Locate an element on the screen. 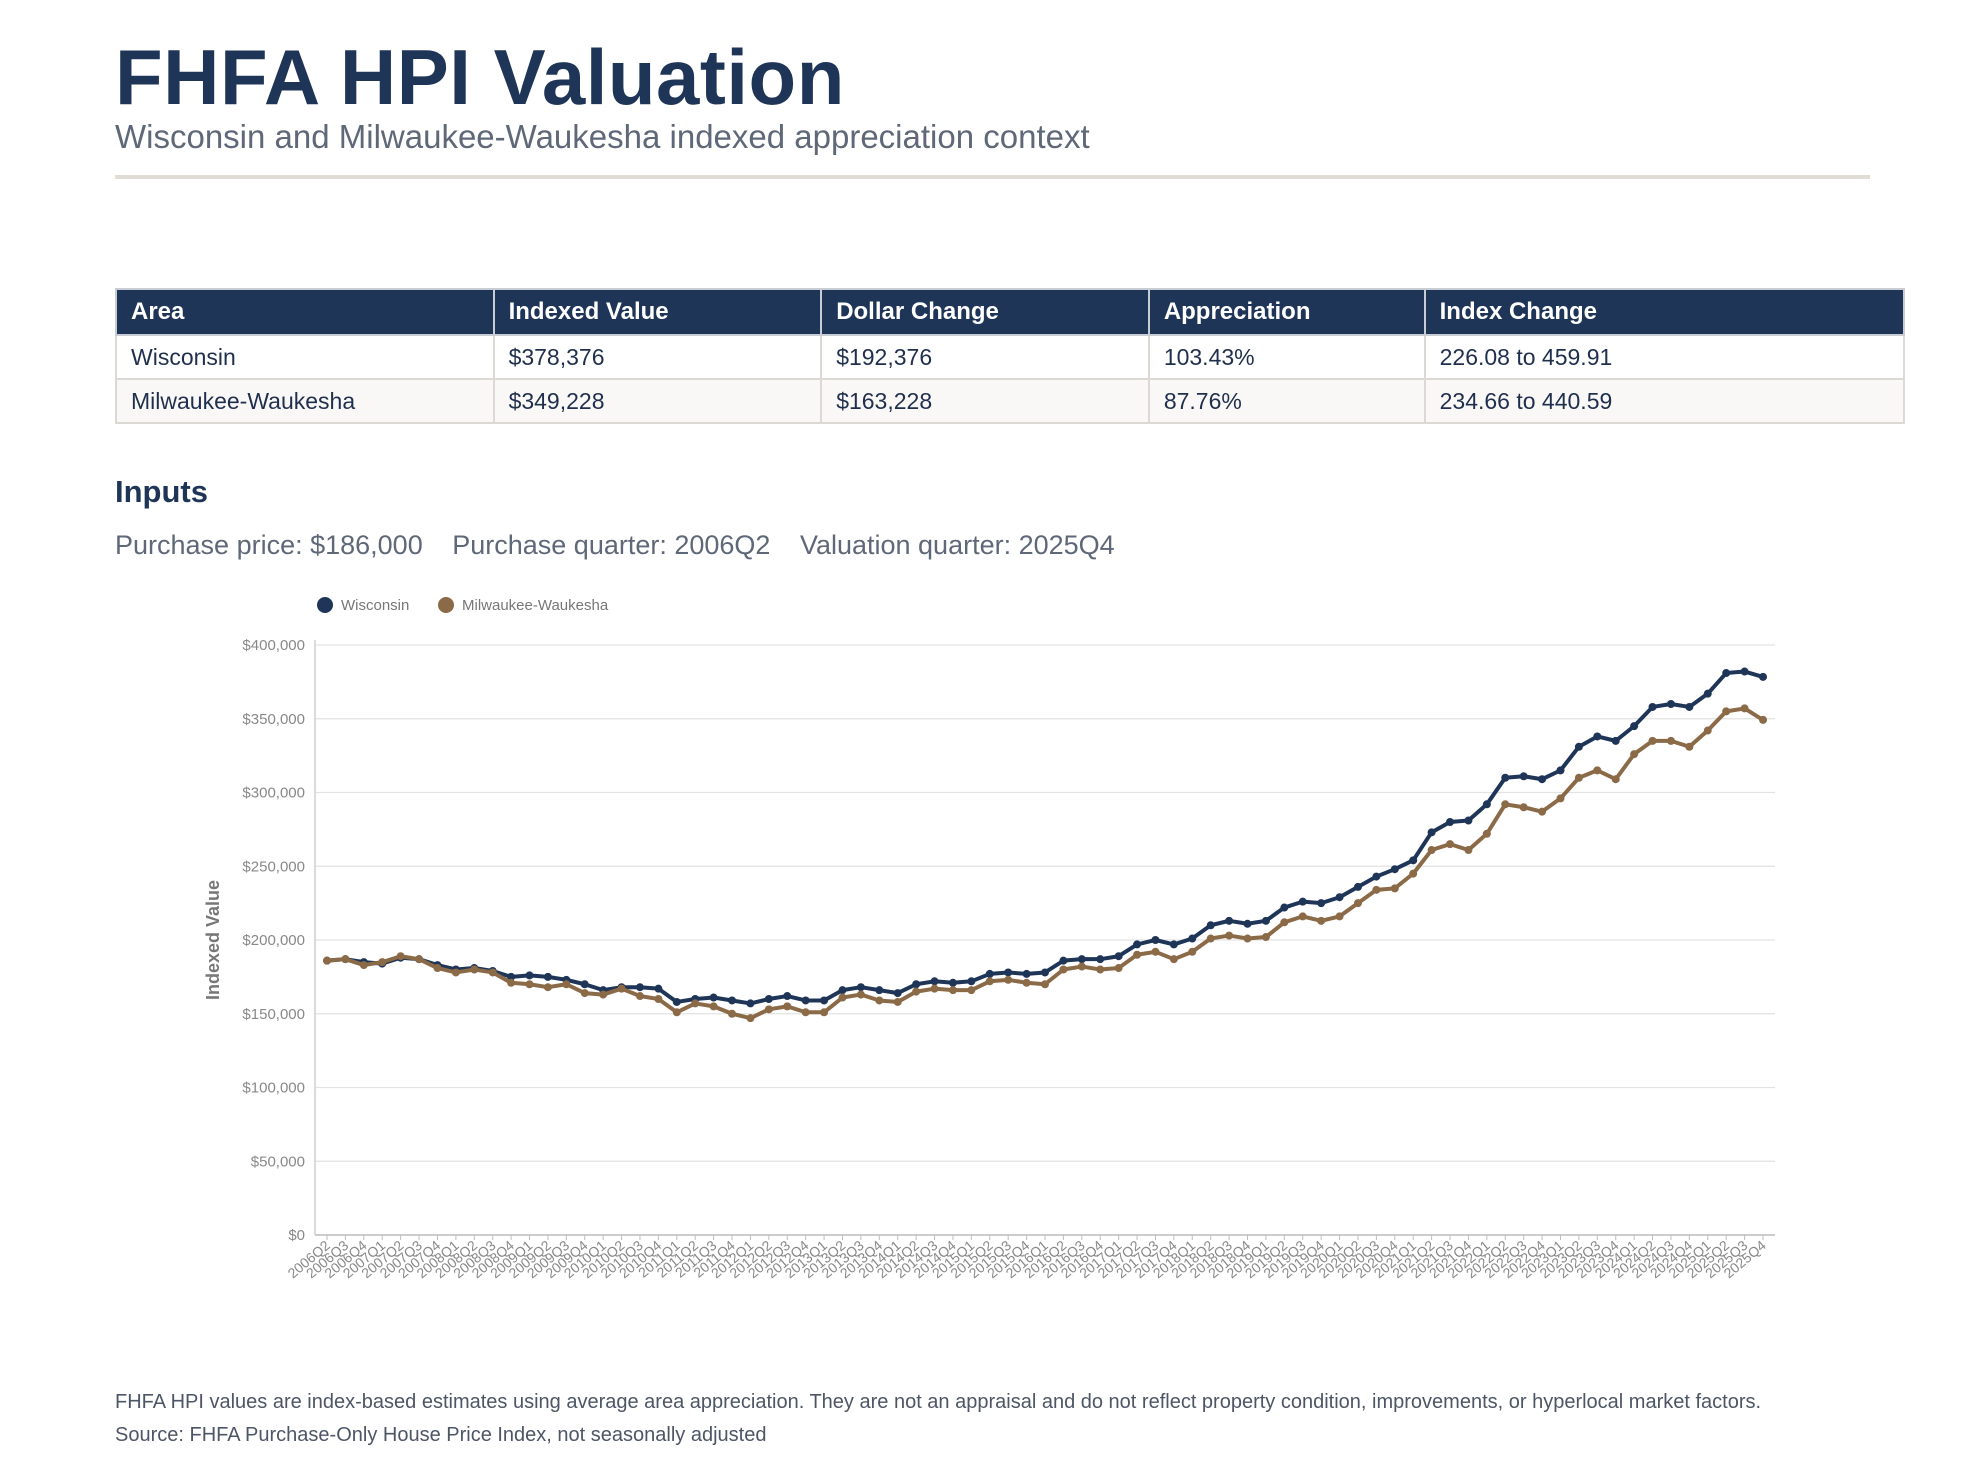 Image resolution: width=1968 pixels, height=1476 pixels. y-tick-label: $50,000 is located at coordinates (278, 1161).